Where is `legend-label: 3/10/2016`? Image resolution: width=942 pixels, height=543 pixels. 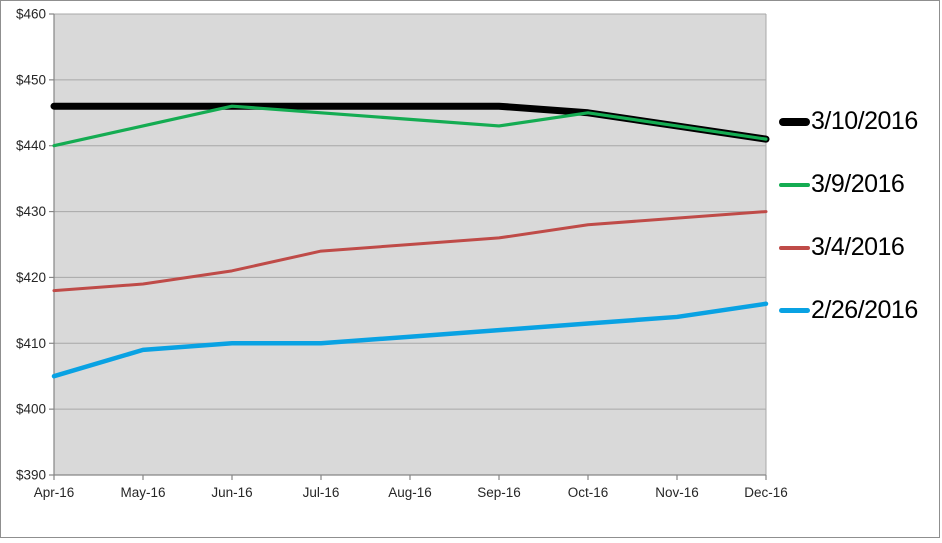
legend-label: 3/10/2016 is located at coordinates (864, 121).